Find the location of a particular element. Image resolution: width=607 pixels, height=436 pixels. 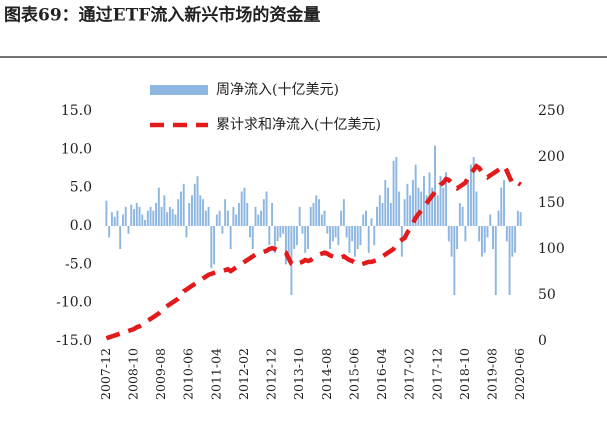

x-tick-label: 2011-04 is located at coordinates (215, 374).